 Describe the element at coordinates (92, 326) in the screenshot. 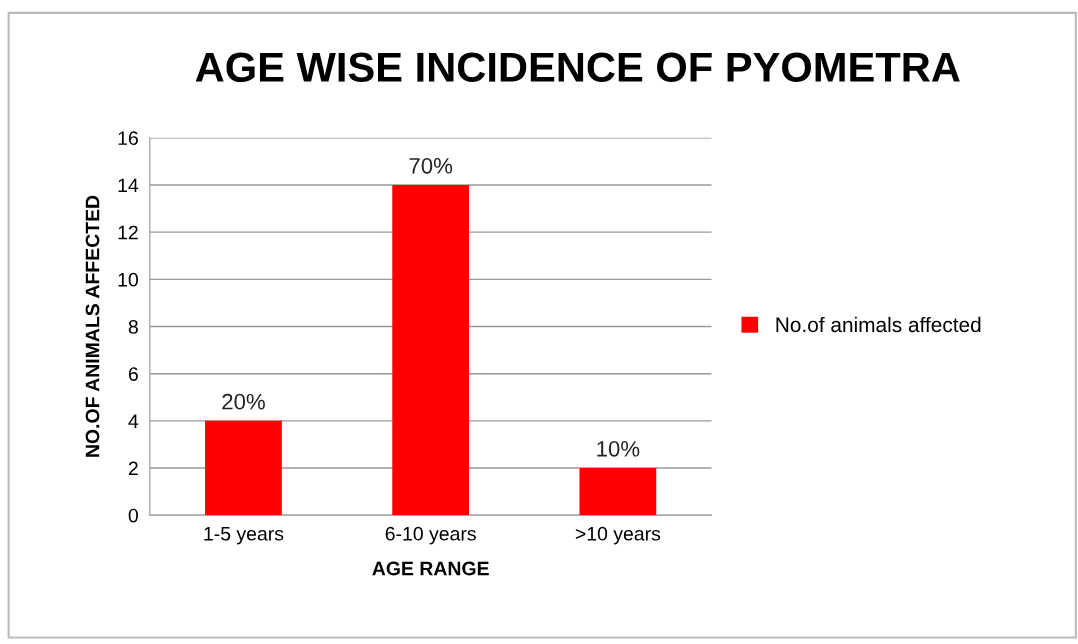

I see `y-axis-title: NO.OF ANIMALS AFFECTED` at that location.